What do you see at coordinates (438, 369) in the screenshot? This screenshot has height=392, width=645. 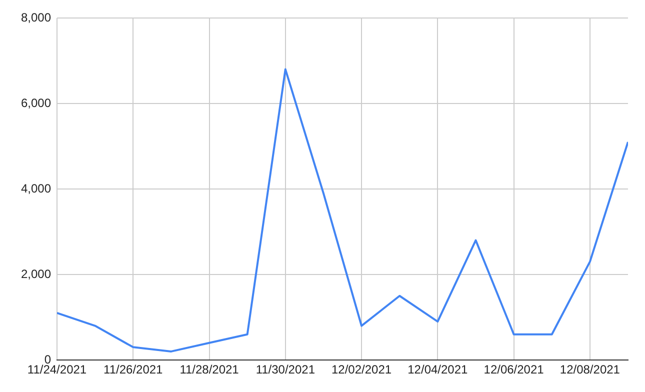 I see `x-tick-label: 12/04/2021` at bounding box center [438, 369].